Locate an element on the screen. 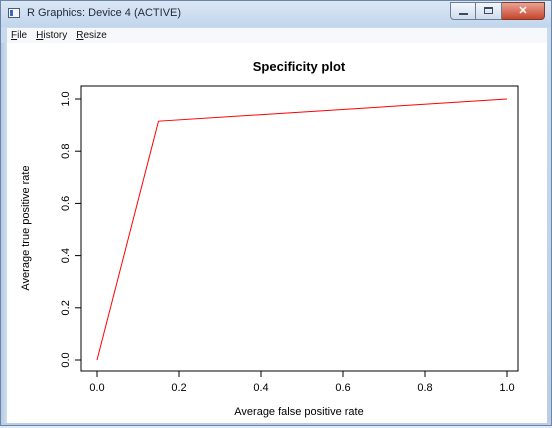  maximize-icon is located at coordinates (488, 10).